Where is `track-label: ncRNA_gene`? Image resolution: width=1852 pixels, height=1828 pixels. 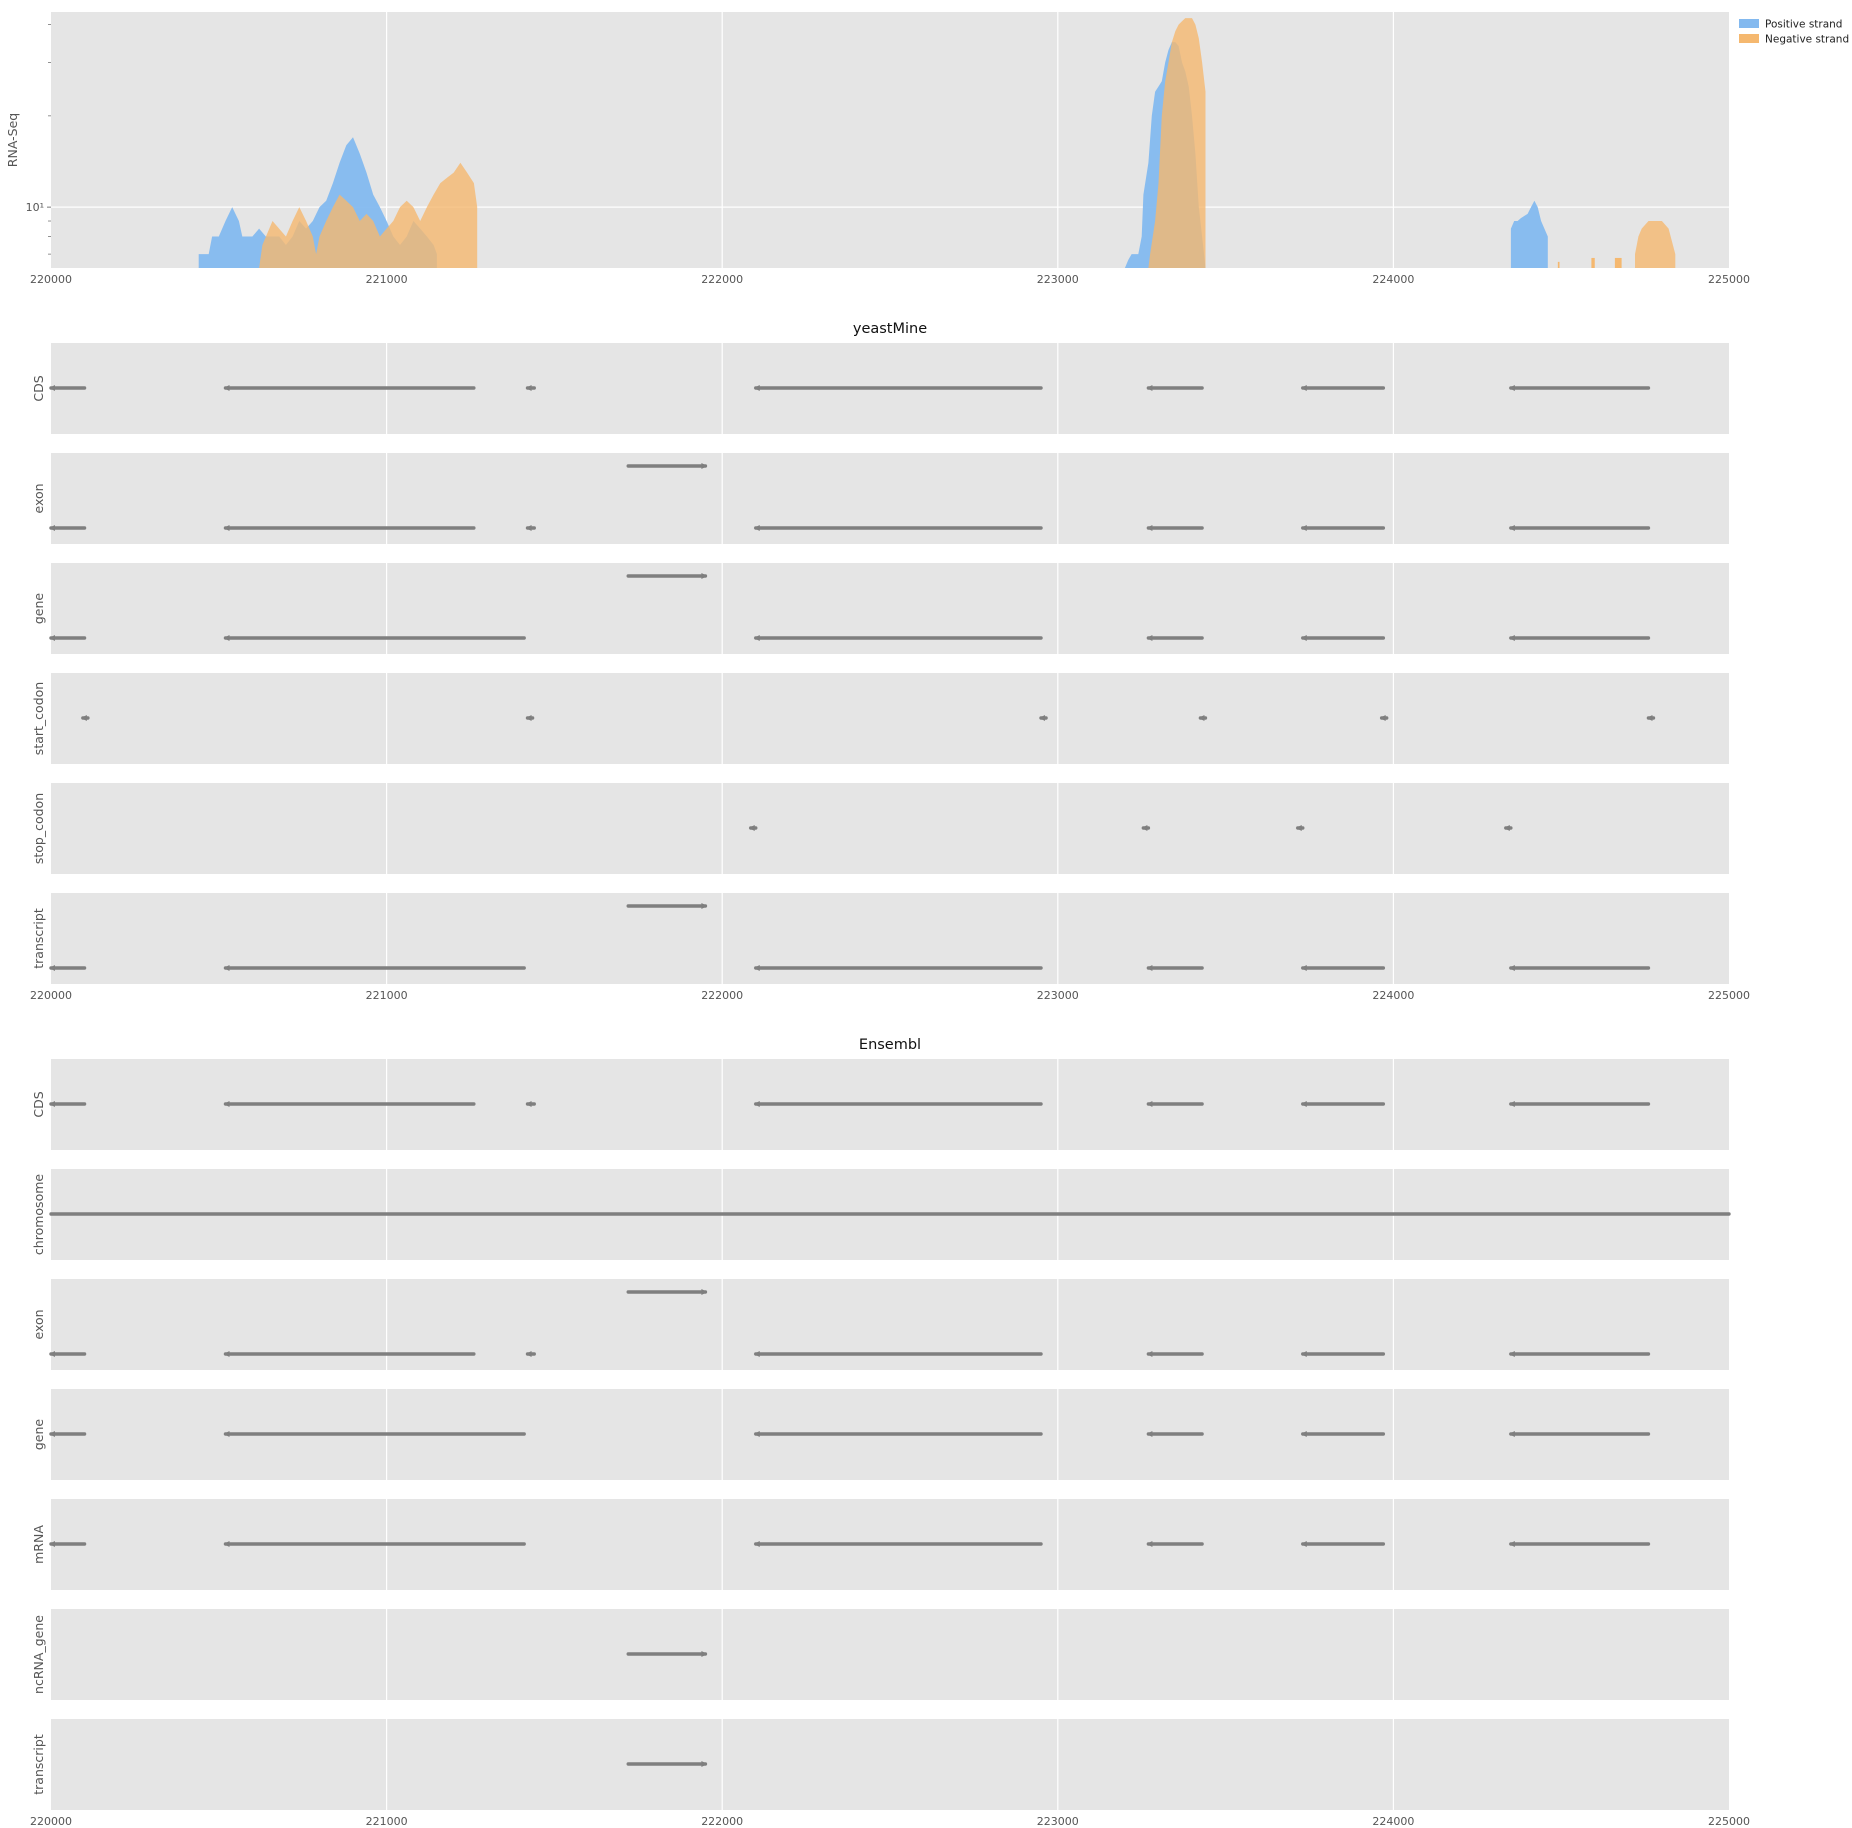 track-label: ncRNA_gene is located at coordinates (38, 1654).